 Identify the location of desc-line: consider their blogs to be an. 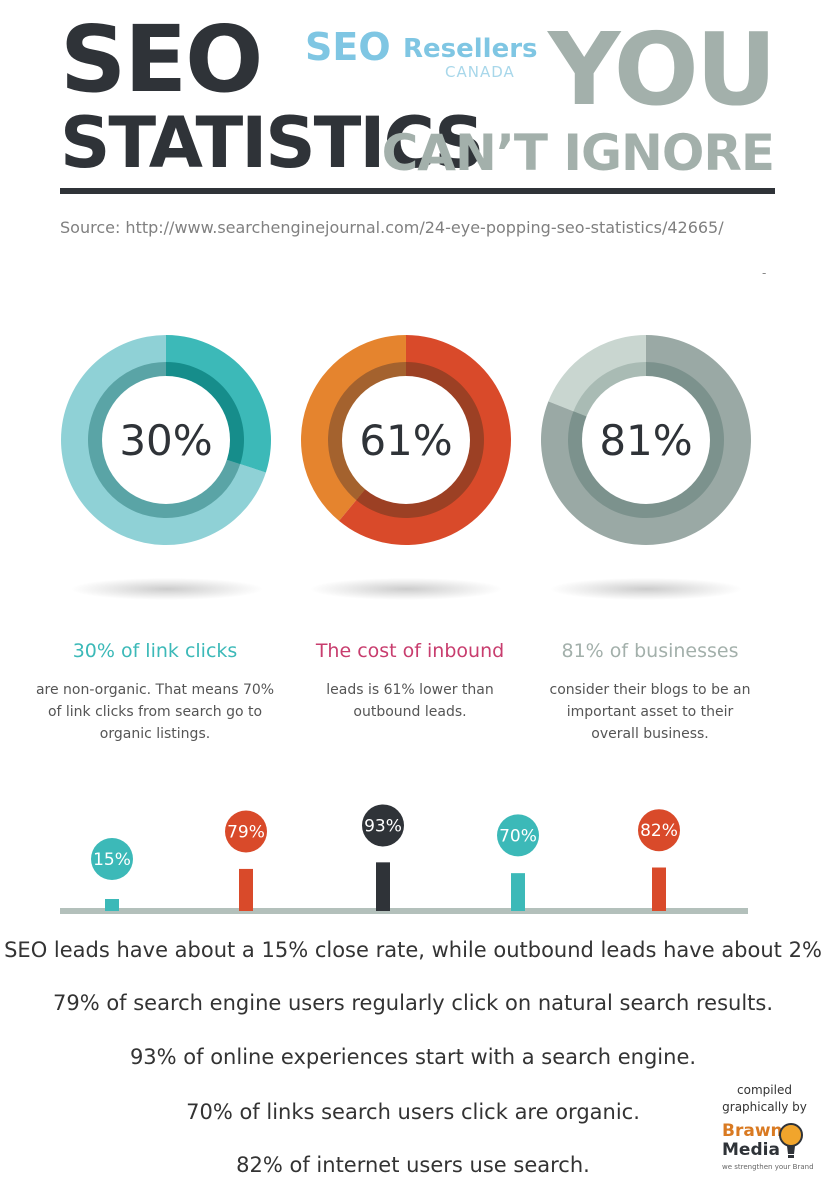
(650, 690).